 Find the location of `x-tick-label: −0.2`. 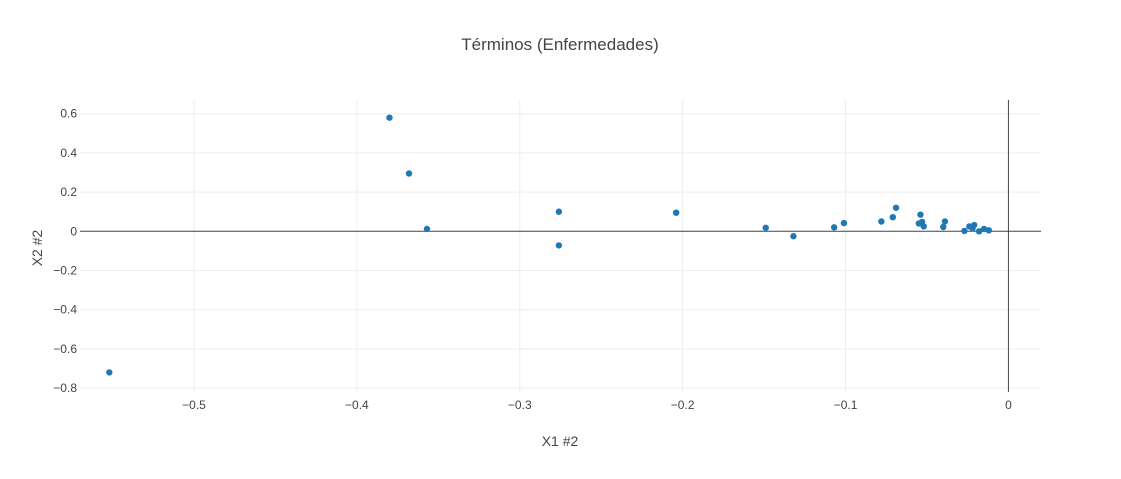

x-tick-label: −0.2 is located at coordinates (683, 405).